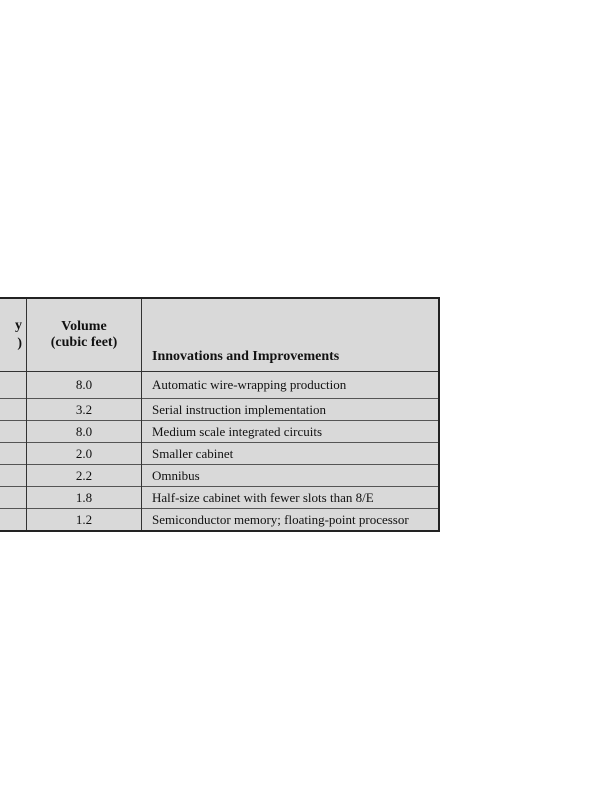 The height and width of the screenshot is (800, 604). What do you see at coordinates (18, 325) in the screenshot?
I see `header-cropped-line-1: y` at bounding box center [18, 325].